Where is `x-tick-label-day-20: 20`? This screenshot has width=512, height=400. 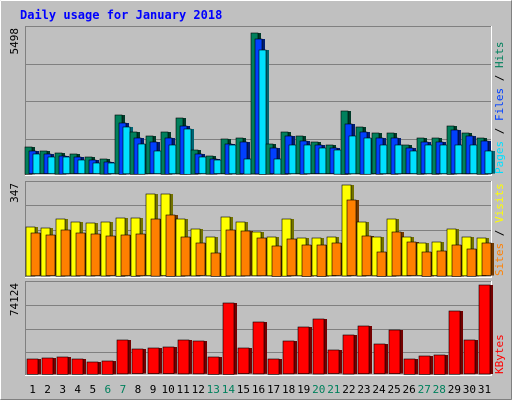 x-tick-label-day-20: 20 is located at coordinates (318, 389).